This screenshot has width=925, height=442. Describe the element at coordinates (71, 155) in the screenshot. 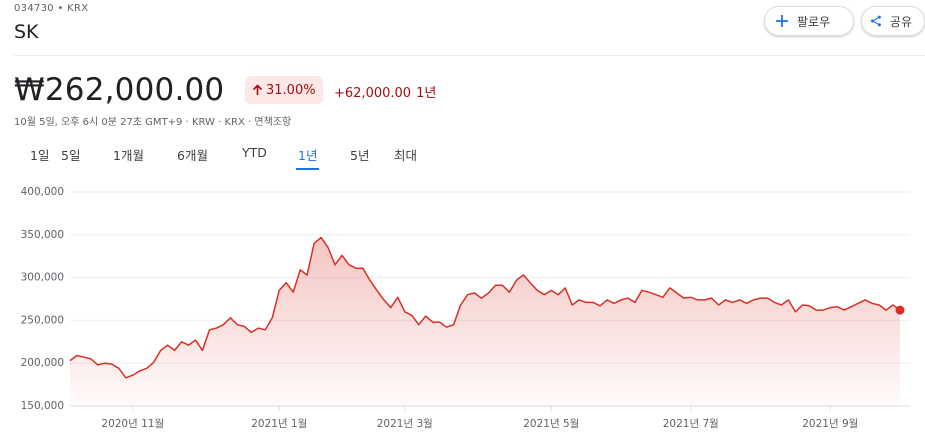

I see `range-tab: 5일` at that location.